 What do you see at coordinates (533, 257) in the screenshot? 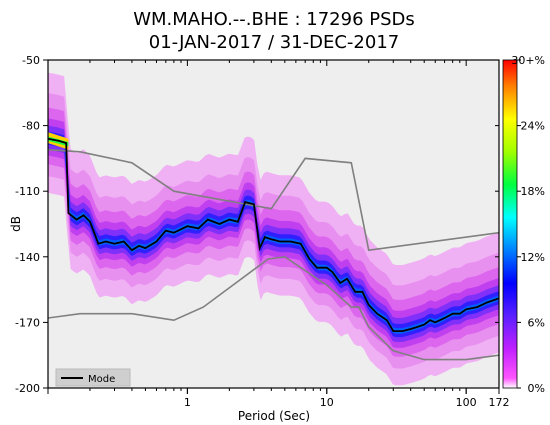
I see `colorbar-label: 12%` at bounding box center [533, 257].